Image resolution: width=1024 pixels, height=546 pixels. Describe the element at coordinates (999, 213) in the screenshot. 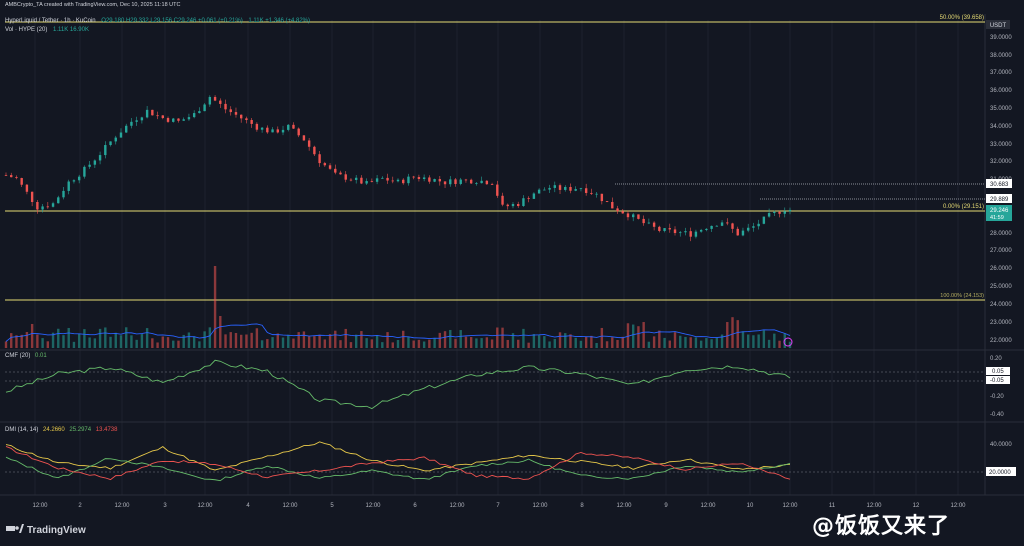

I see `current-price-badge` at that location.